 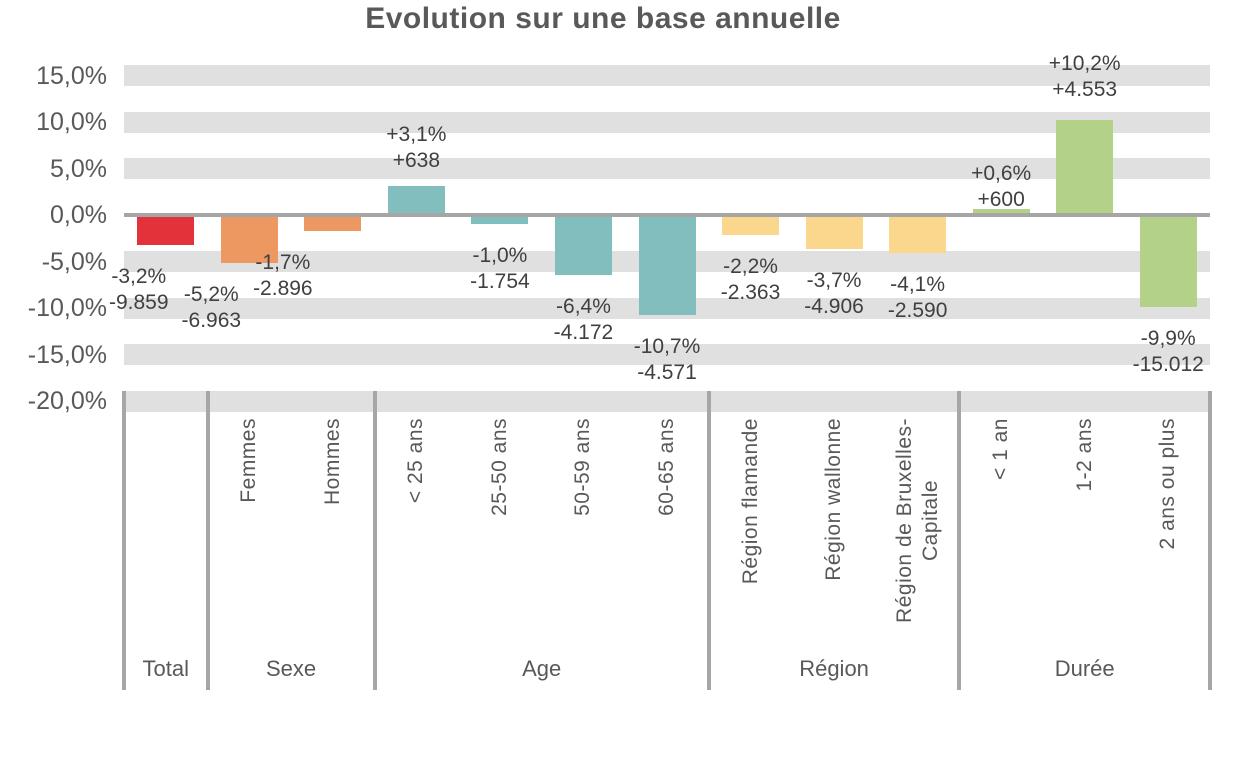 I want to click on bar-abs-label: -15.012, so click(x=1168, y=365).